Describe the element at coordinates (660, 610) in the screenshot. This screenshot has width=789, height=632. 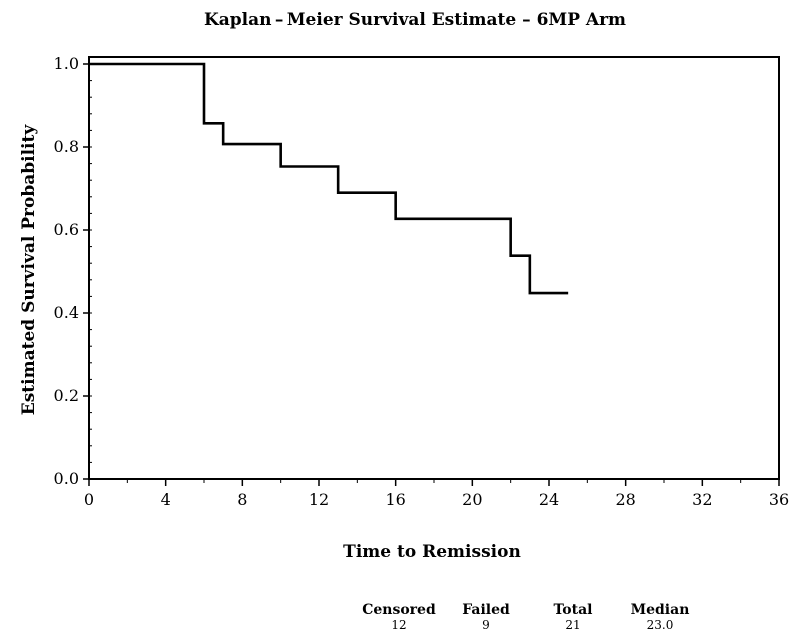
I see `summary-header: Median` at that location.